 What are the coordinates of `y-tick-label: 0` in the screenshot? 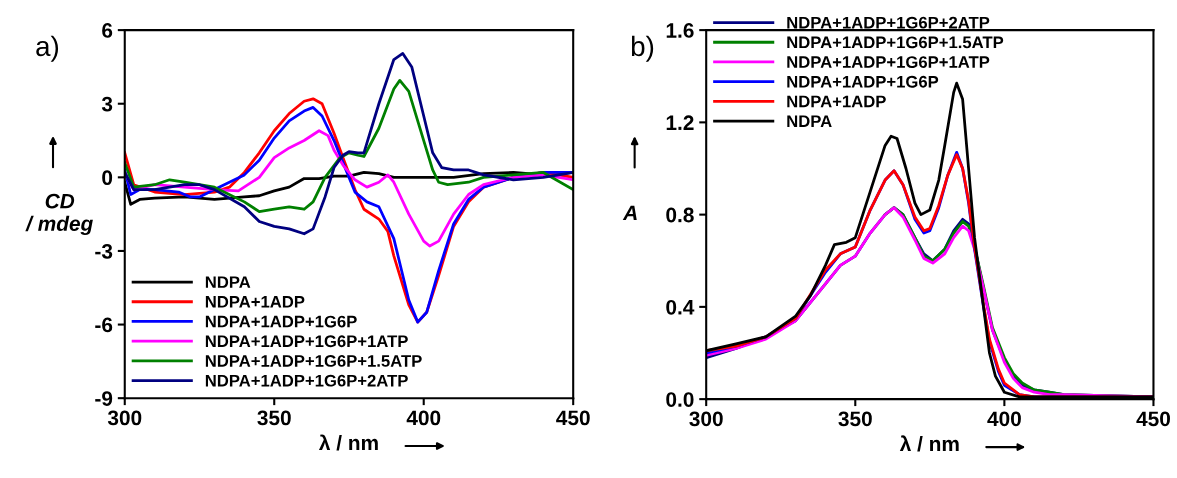 It's located at (107, 178).